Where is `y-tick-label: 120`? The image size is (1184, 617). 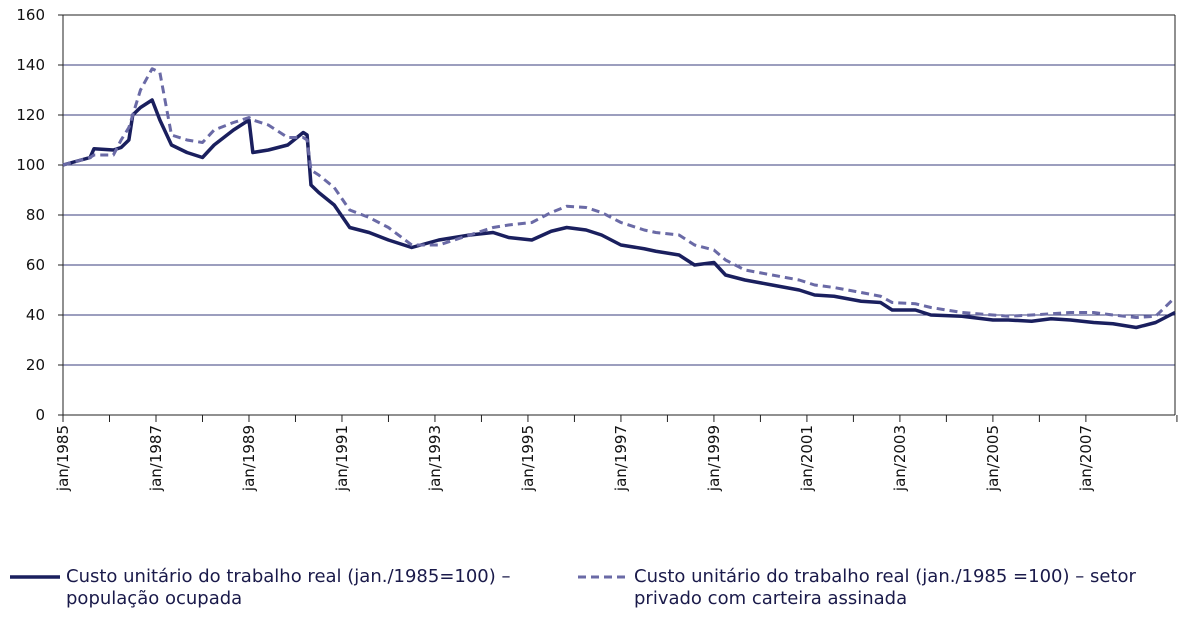
y-tick-label: 120 is located at coordinates (30, 115).